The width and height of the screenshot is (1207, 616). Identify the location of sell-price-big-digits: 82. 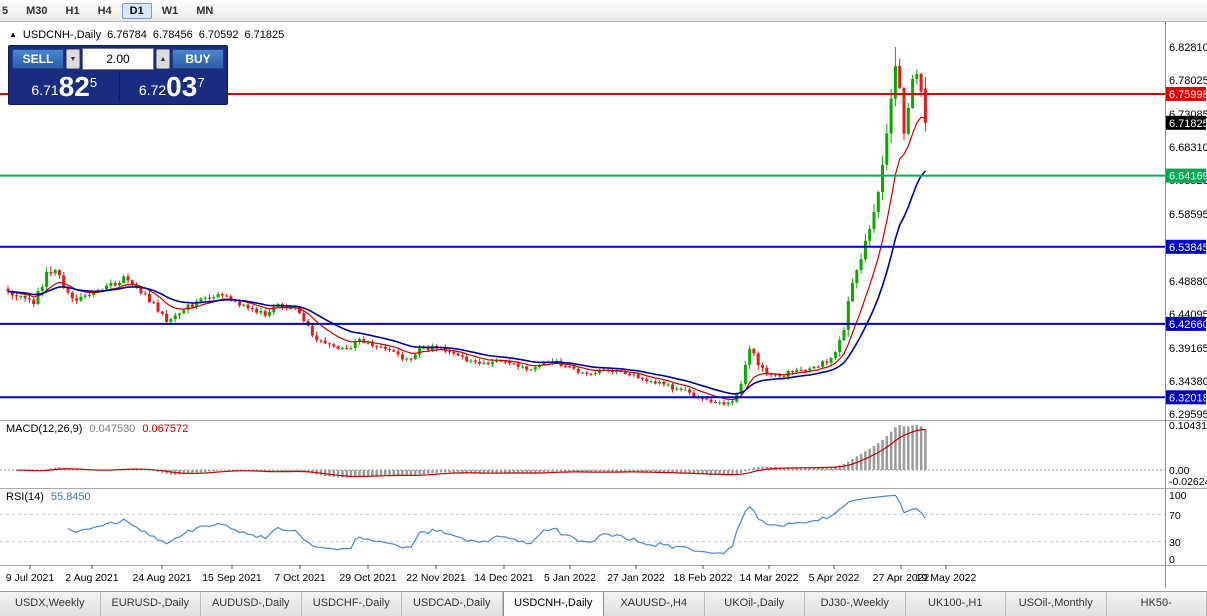
(74, 86).